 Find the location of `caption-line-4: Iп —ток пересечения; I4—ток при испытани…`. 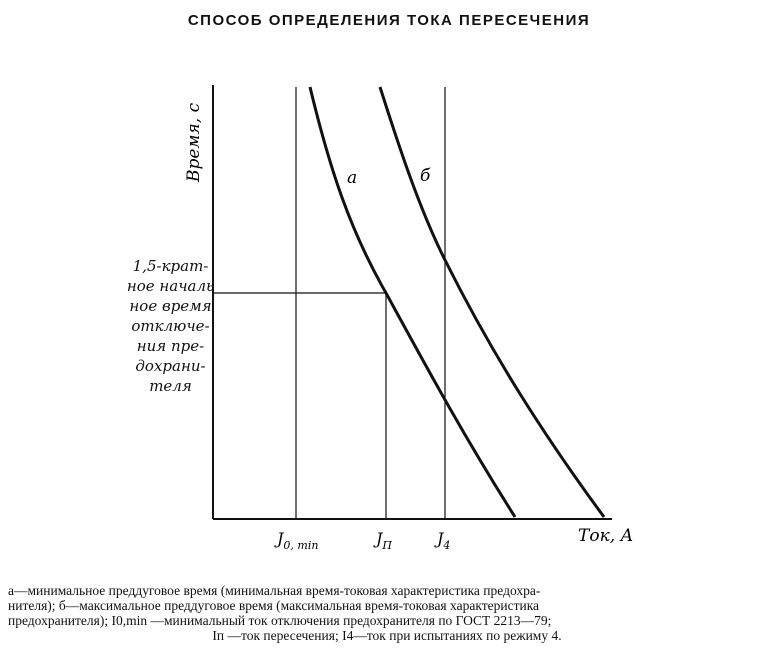

caption-line-4: Iп —ток пересечения; I4—ток при испытани… is located at coordinates (387, 635).